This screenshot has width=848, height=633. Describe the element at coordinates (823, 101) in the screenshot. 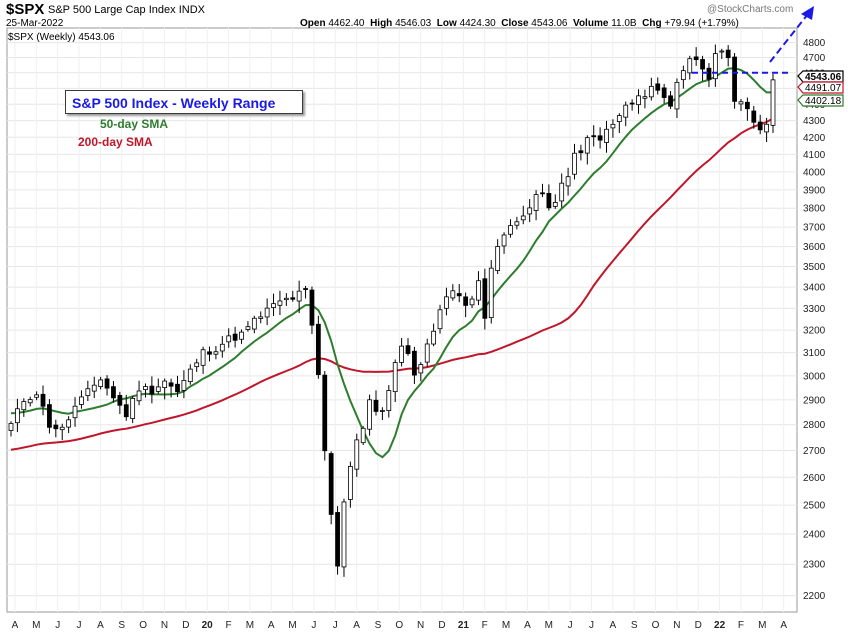

I see `price-badge-label: 4402.18` at that location.